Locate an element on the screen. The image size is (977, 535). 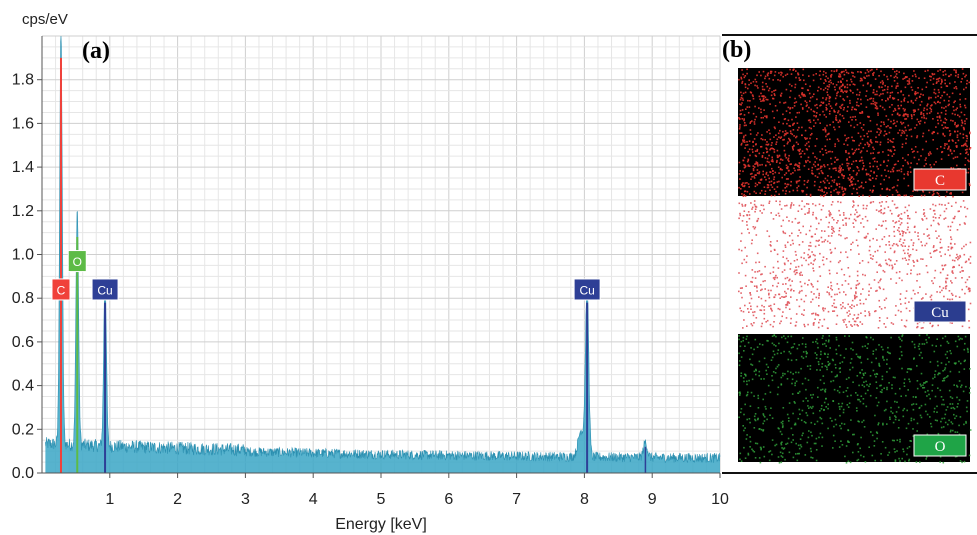
x-tick-label: 2 is located at coordinates (177, 499).